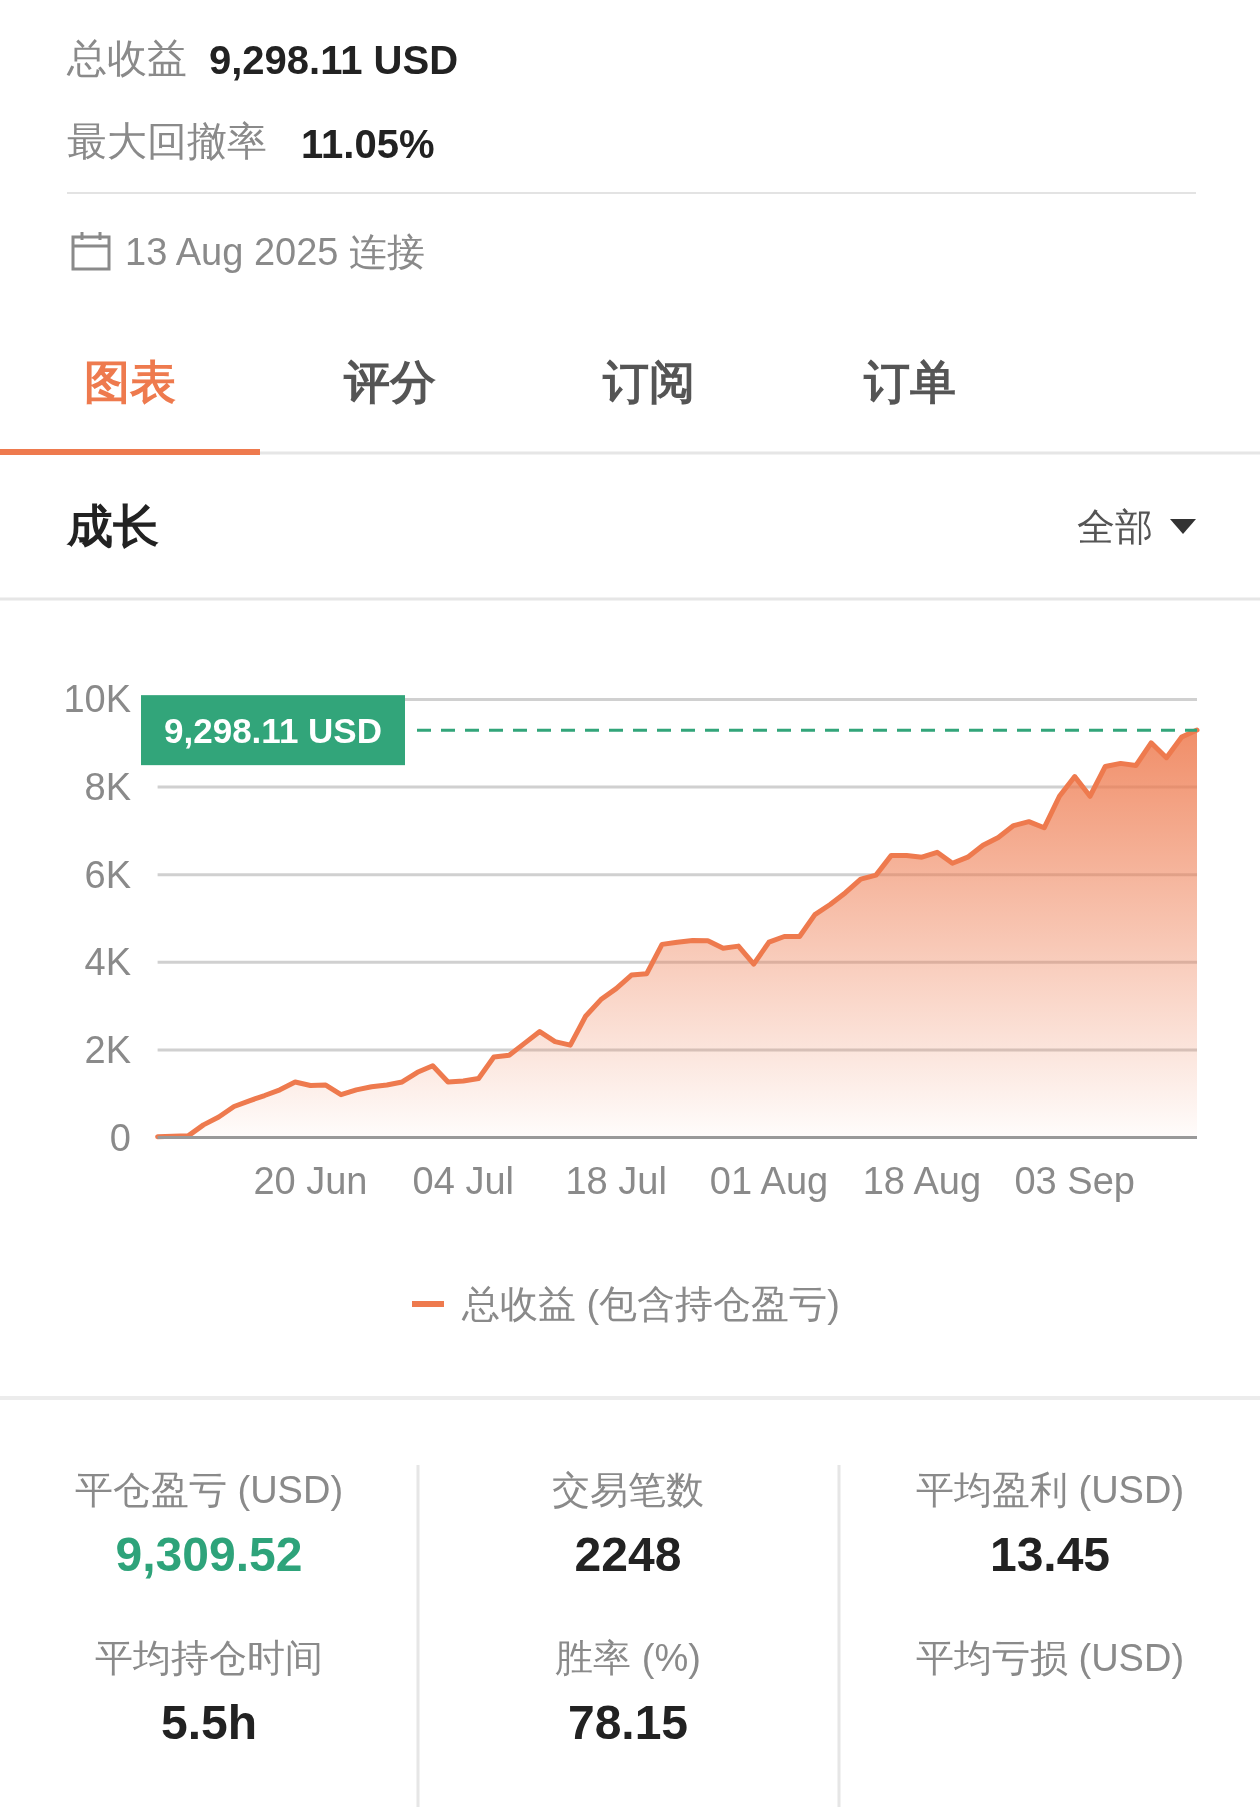  What do you see at coordinates (107, 1049) in the screenshot?
I see `y-tick-label: 2K` at bounding box center [107, 1049].